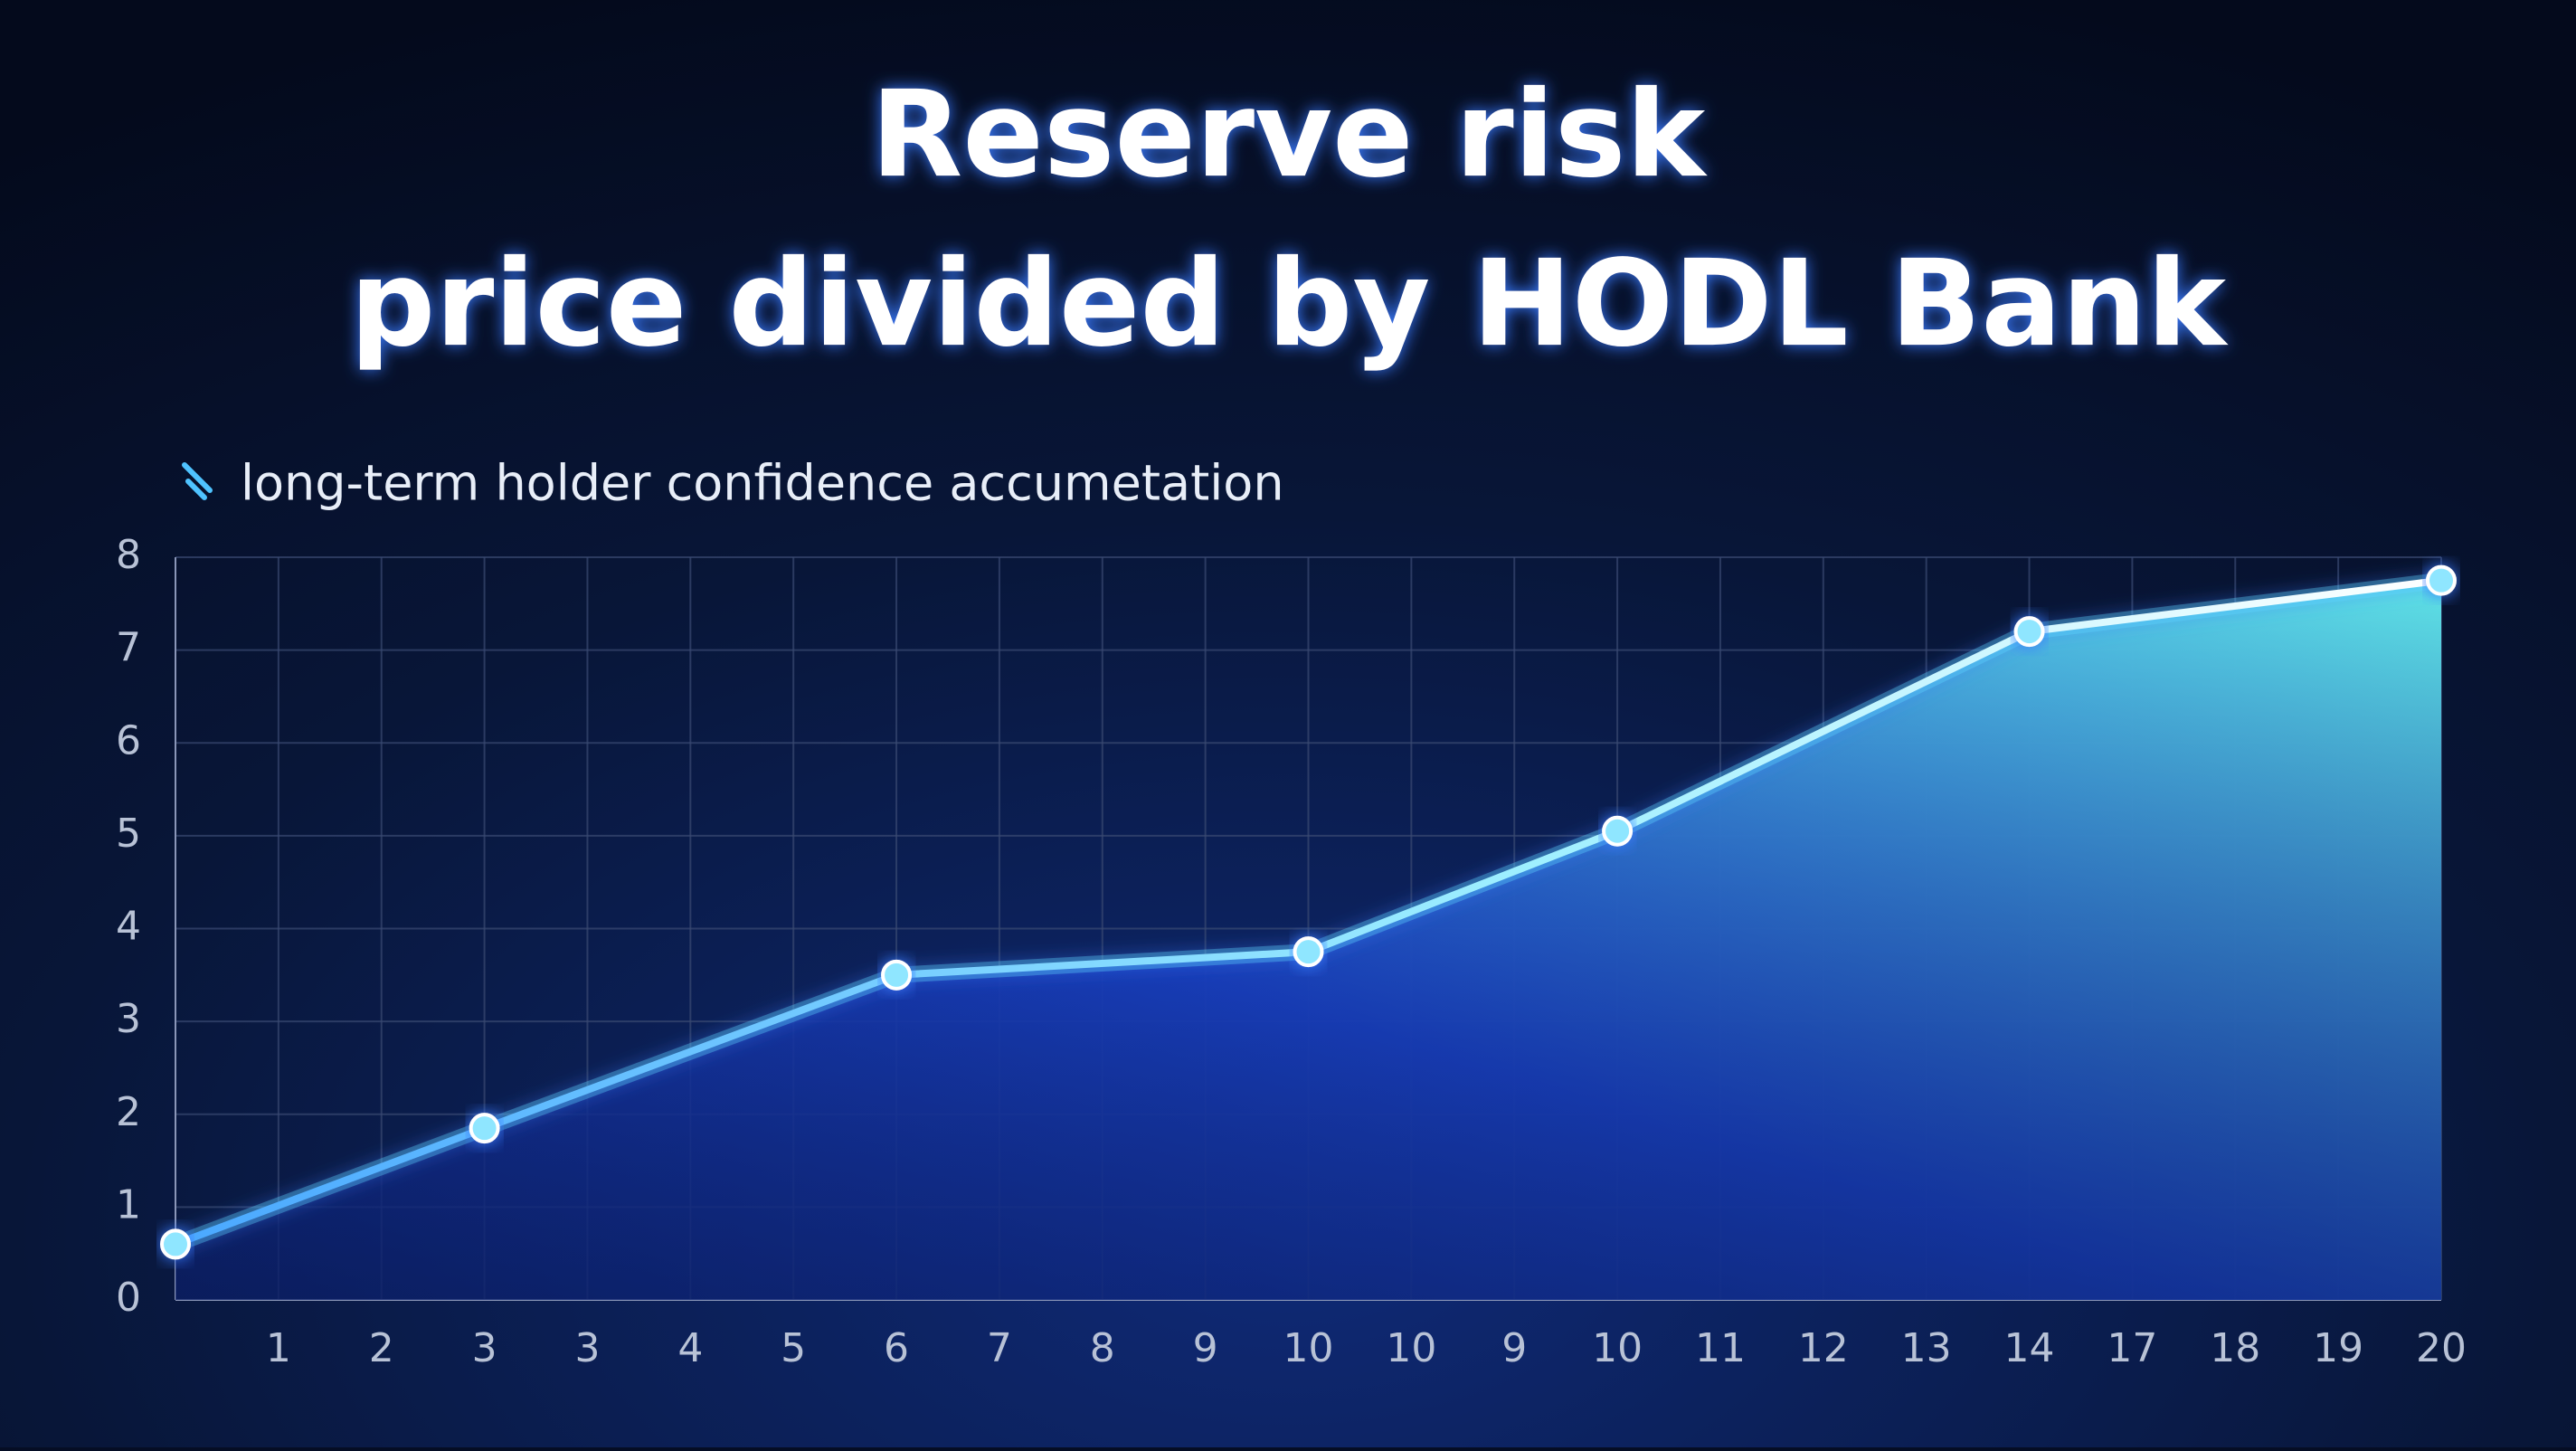 This screenshot has height=1451, width=2576. What do you see at coordinates (1290, 134) in the screenshot?
I see `chart-title: Reserve risk` at bounding box center [1290, 134].